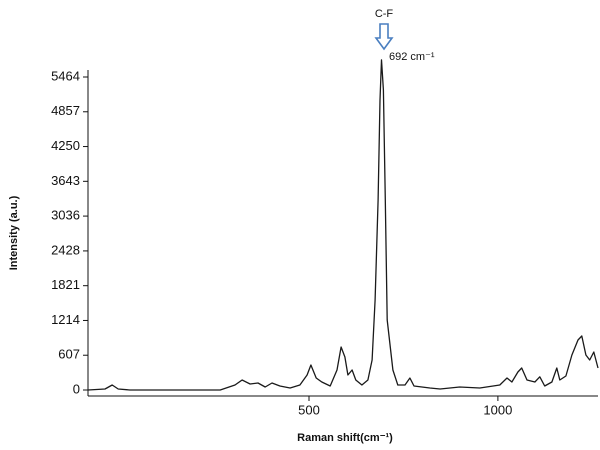 This screenshot has width=600, height=450. What do you see at coordinates (65, 75) in the screenshot?
I see `y-tick-label: 5464` at bounding box center [65, 75].